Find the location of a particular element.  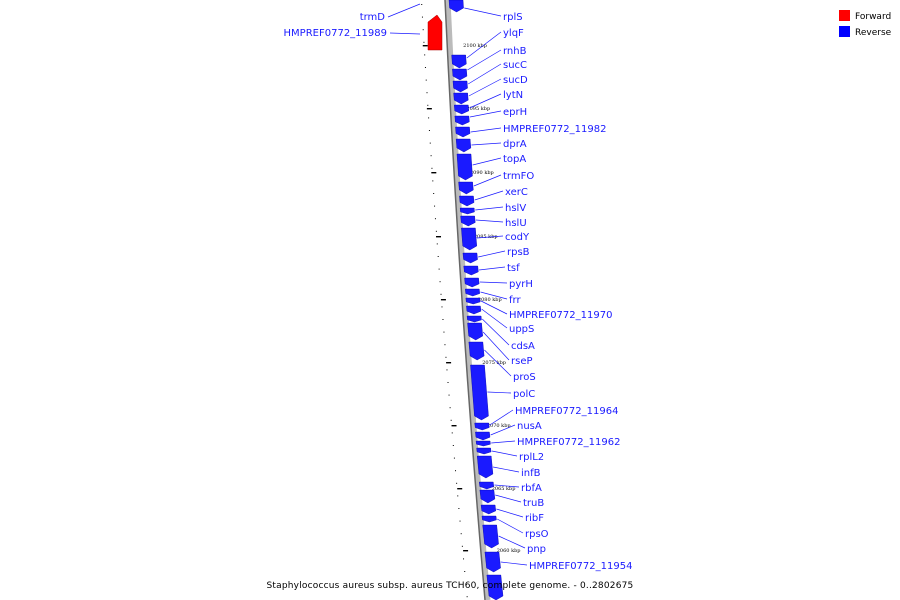

gene-label-reverse: tsf is located at coordinates (513, 268).